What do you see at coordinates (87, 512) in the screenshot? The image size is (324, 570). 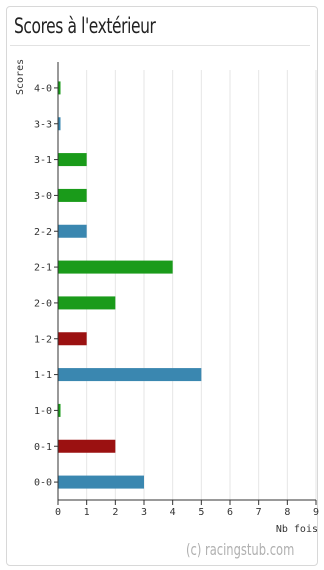 I see `x-tick-label-1: 1` at bounding box center [87, 512].